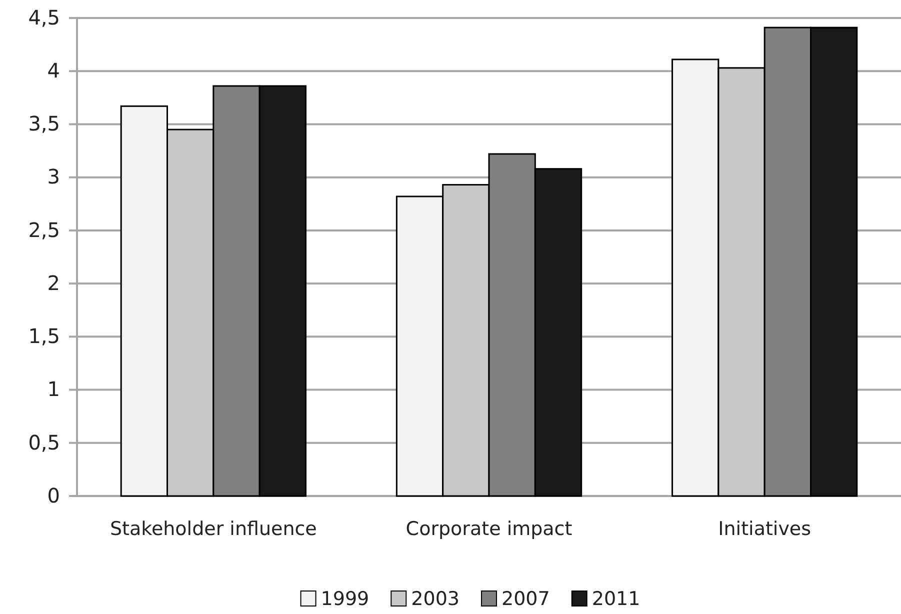 The image size is (901, 614). Describe the element at coordinates (53, 389) in the screenshot. I see `y-tick-label: 1` at that location.